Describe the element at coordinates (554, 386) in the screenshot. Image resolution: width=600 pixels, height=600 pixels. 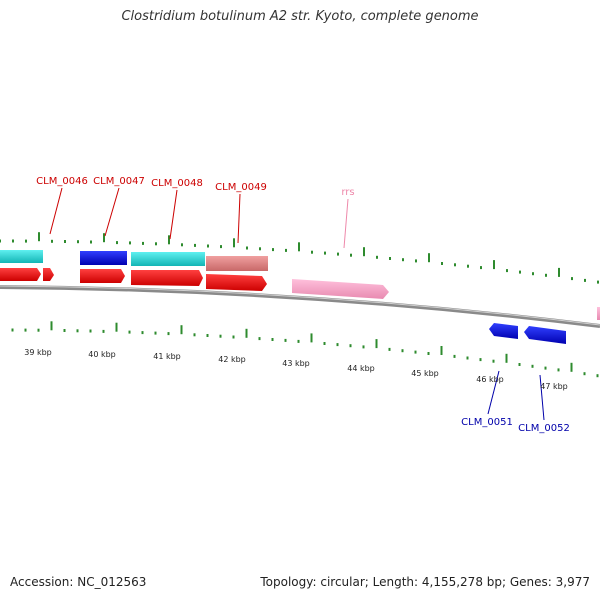
I see `scale-label: 47 kbp` at that location.